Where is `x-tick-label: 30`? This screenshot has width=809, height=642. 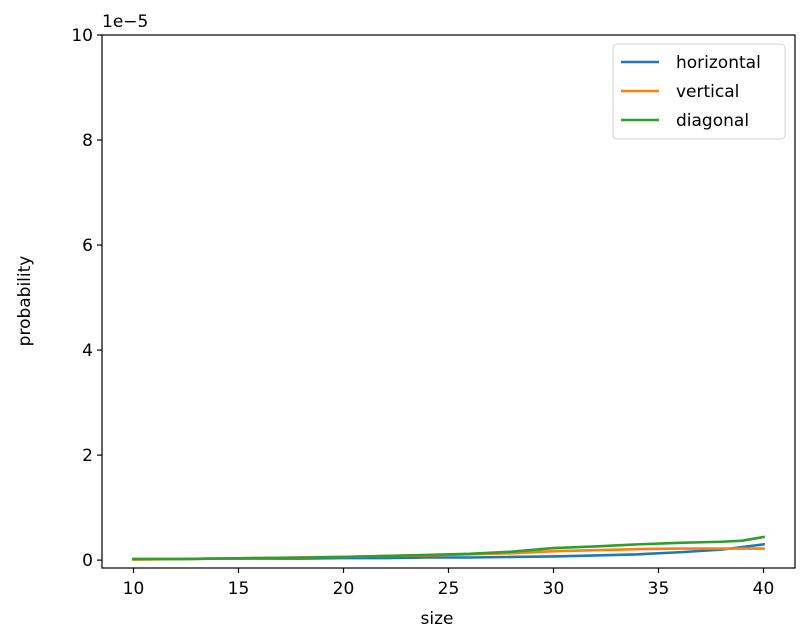 x-tick-label: 30 is located at coordinates (554, 589).